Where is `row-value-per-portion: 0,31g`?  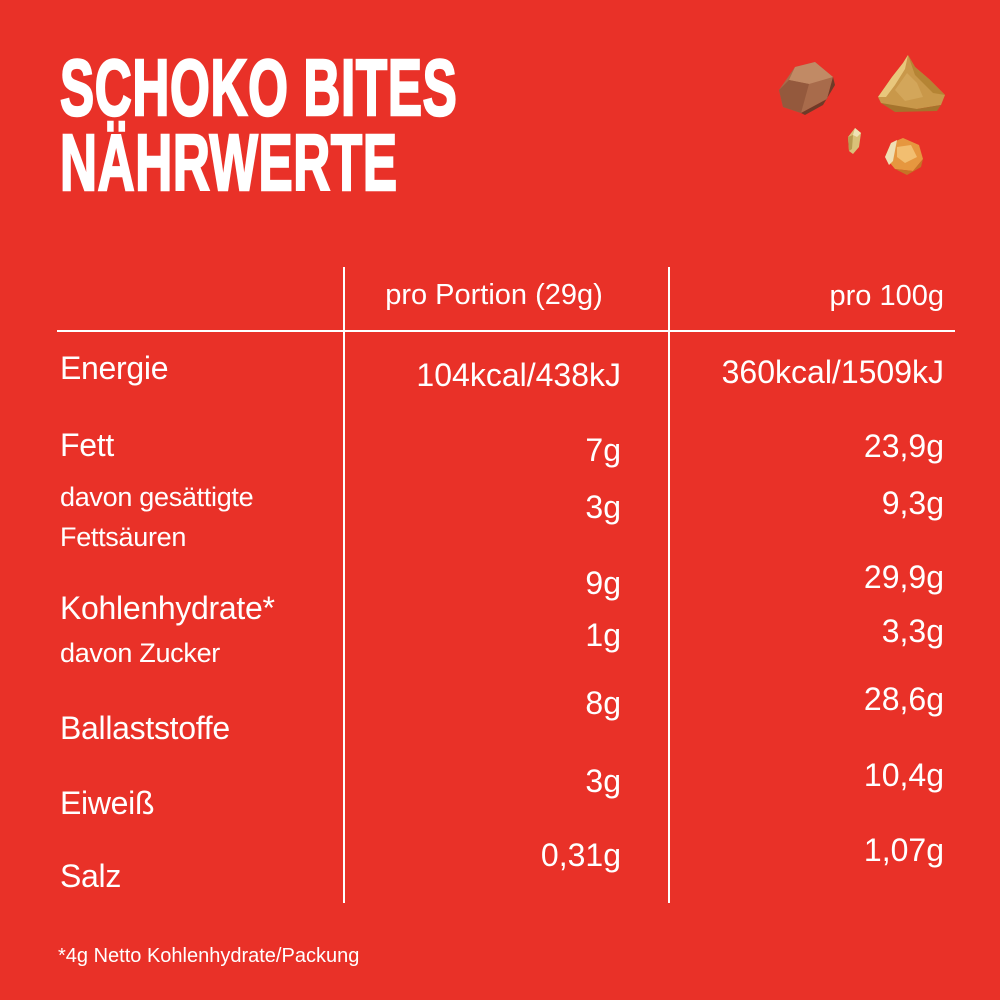 row-value-per-portion: 0,31g is located at coordinates (580, 855).